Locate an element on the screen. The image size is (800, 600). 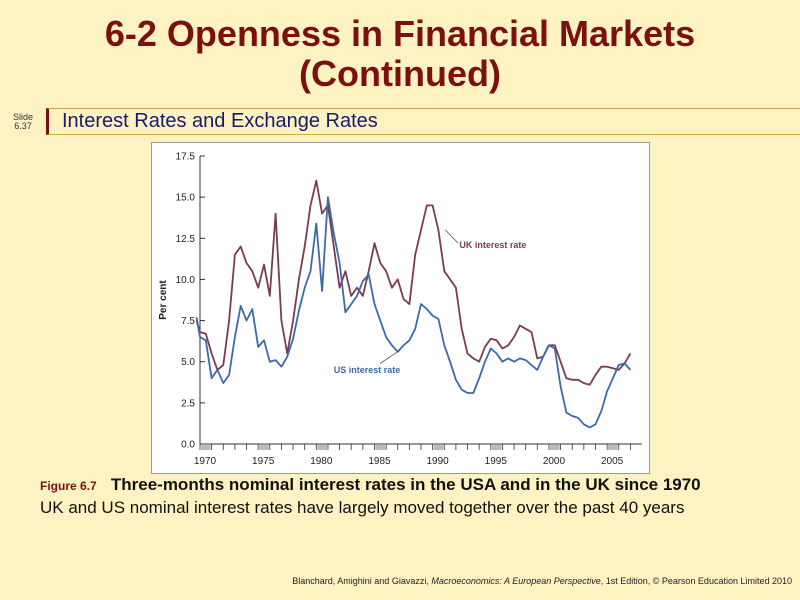
y-tick-label: 10.0 is located at coordinates (186, 280).